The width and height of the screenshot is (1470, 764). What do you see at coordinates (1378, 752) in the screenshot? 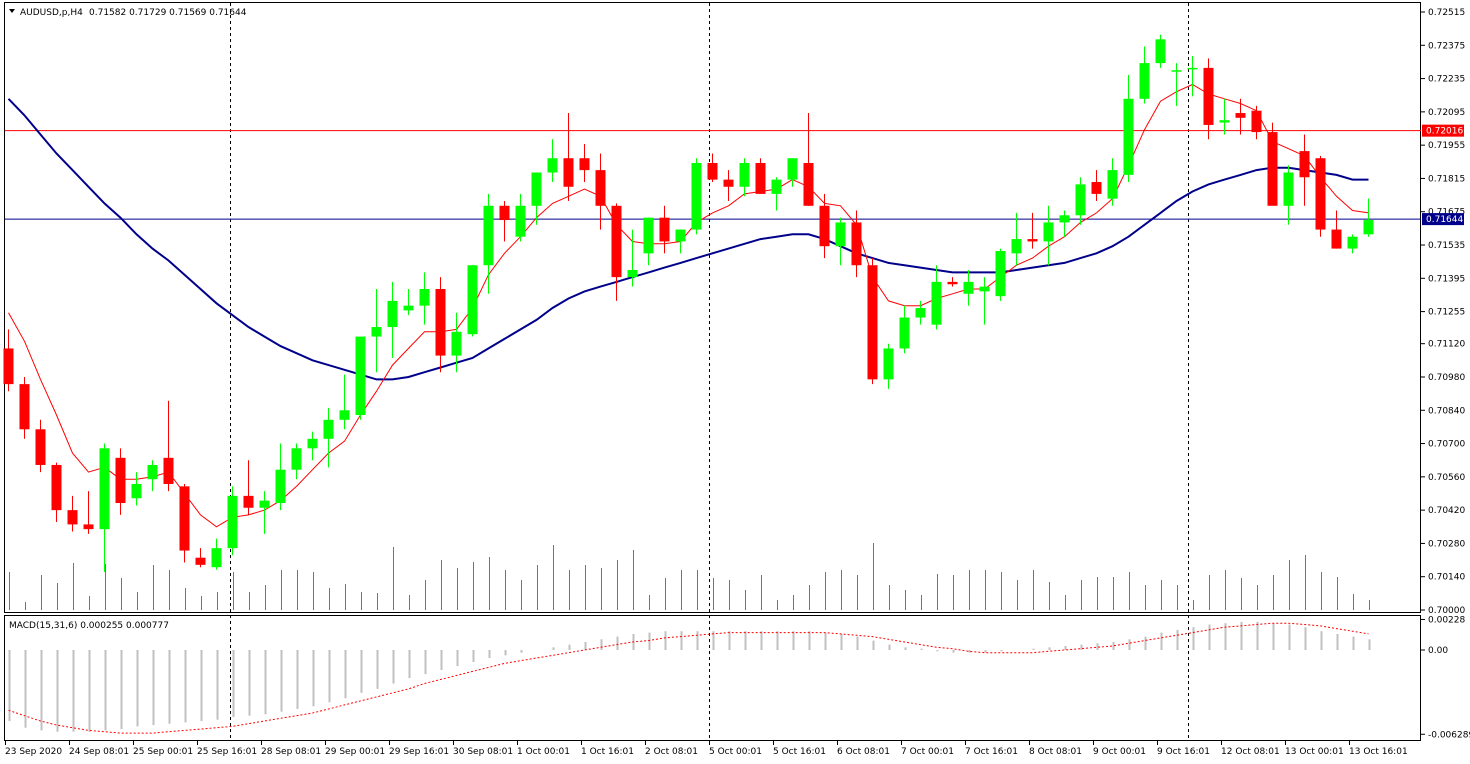
I see `x-axis-label: 13 Oct 16:01` at bounding box center [1378, 752].